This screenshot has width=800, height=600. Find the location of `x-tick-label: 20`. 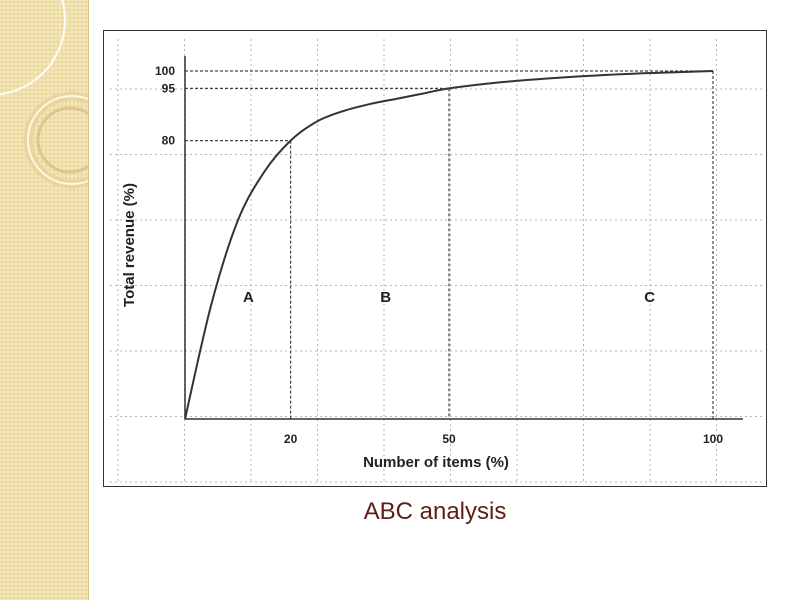

x-tick-label: 20 is located at coordinates (291, 439).